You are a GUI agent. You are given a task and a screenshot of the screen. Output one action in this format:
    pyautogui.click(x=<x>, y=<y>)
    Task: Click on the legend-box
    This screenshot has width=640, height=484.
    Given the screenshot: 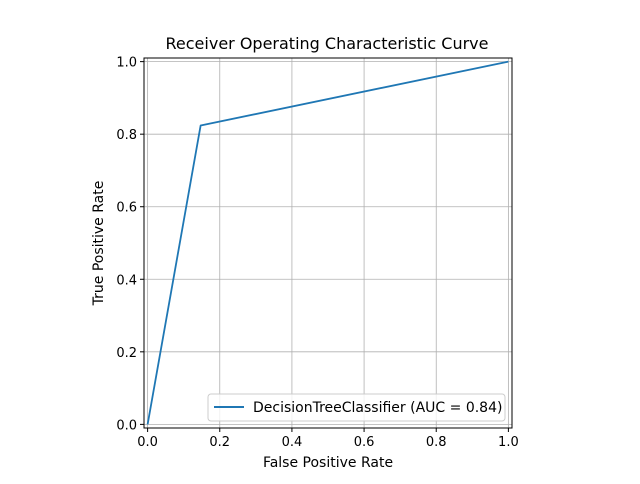 What is the action you would take?
    pyautogui.click(x=356, y=407)
    